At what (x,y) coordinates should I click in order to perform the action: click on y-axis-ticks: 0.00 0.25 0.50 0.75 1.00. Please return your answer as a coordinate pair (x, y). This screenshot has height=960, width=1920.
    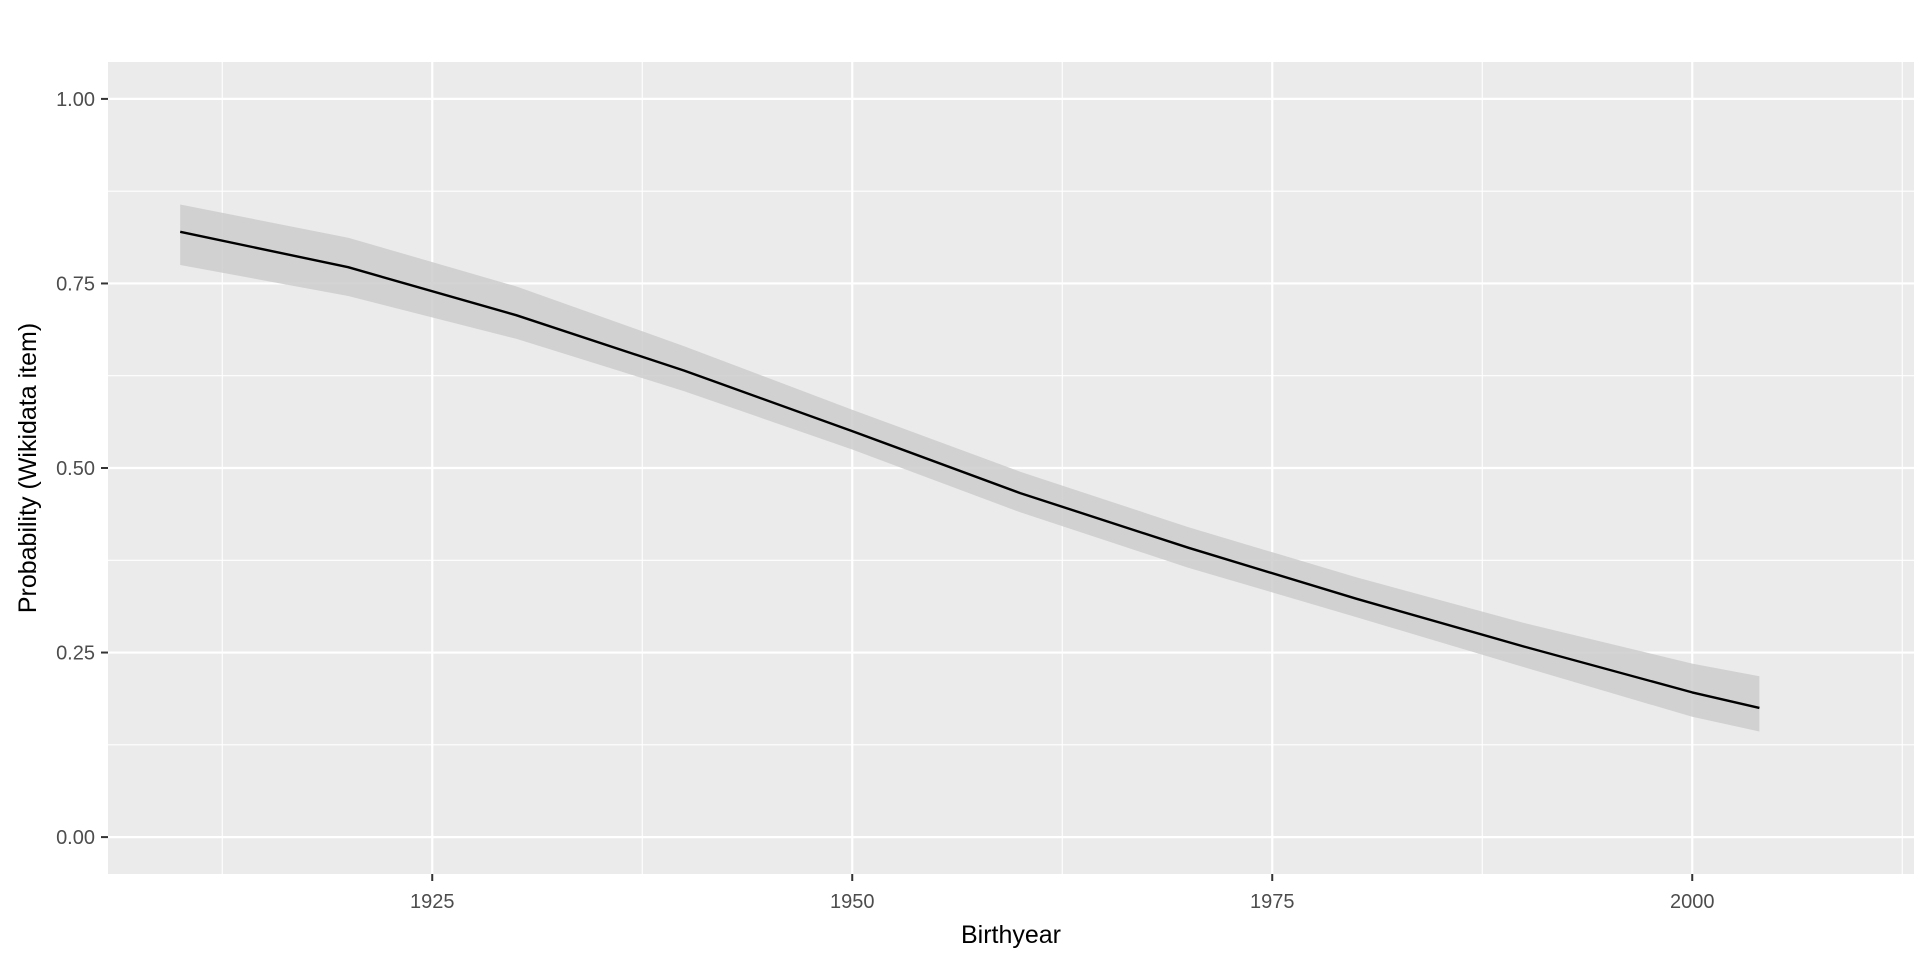
    Looking at the image, I should click on (82, 469).